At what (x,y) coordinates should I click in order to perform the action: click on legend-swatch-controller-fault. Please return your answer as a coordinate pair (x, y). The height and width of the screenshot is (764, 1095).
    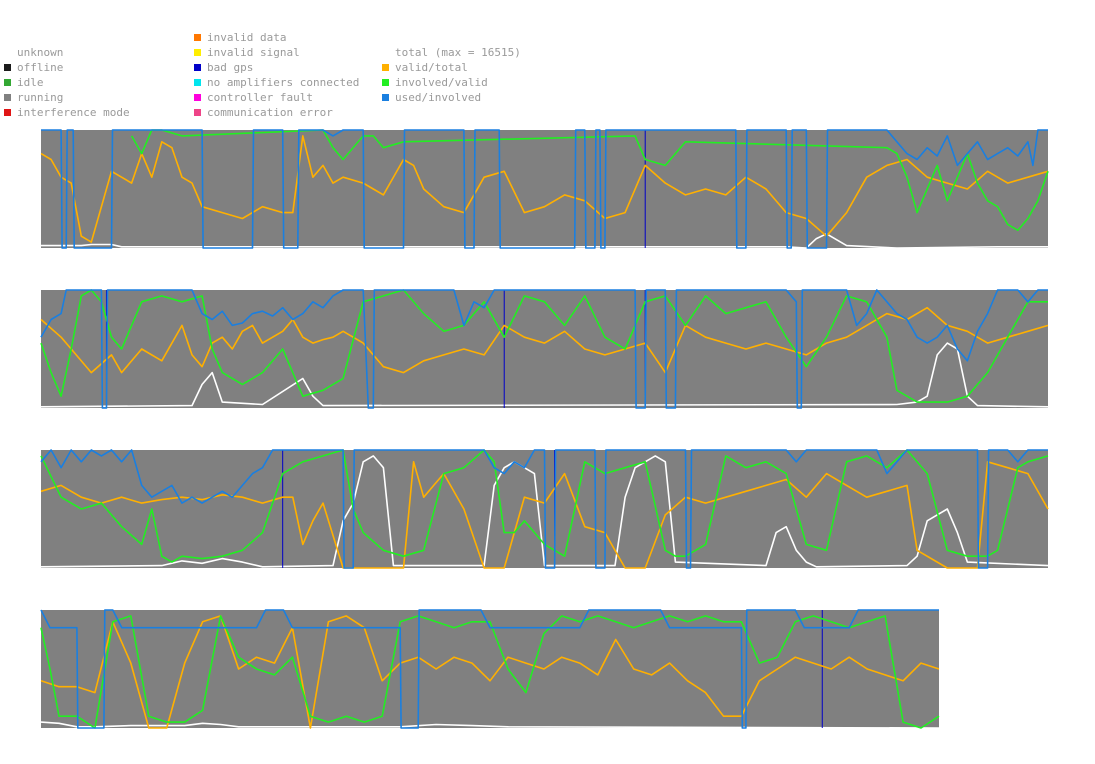
    Looking at the image, I should click on (197, 97).